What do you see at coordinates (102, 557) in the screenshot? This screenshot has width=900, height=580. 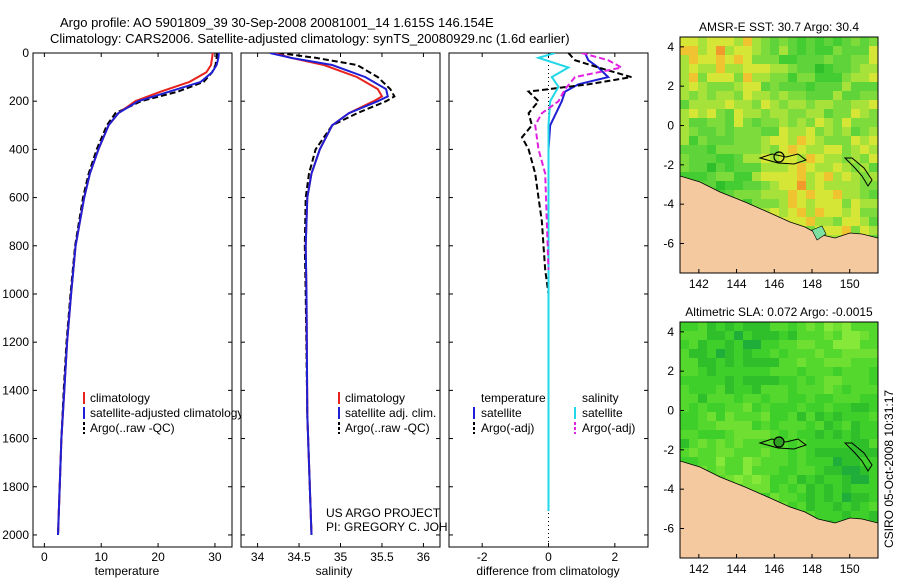 I see `x-tick-label: 10` at bounding box center [102, 557].